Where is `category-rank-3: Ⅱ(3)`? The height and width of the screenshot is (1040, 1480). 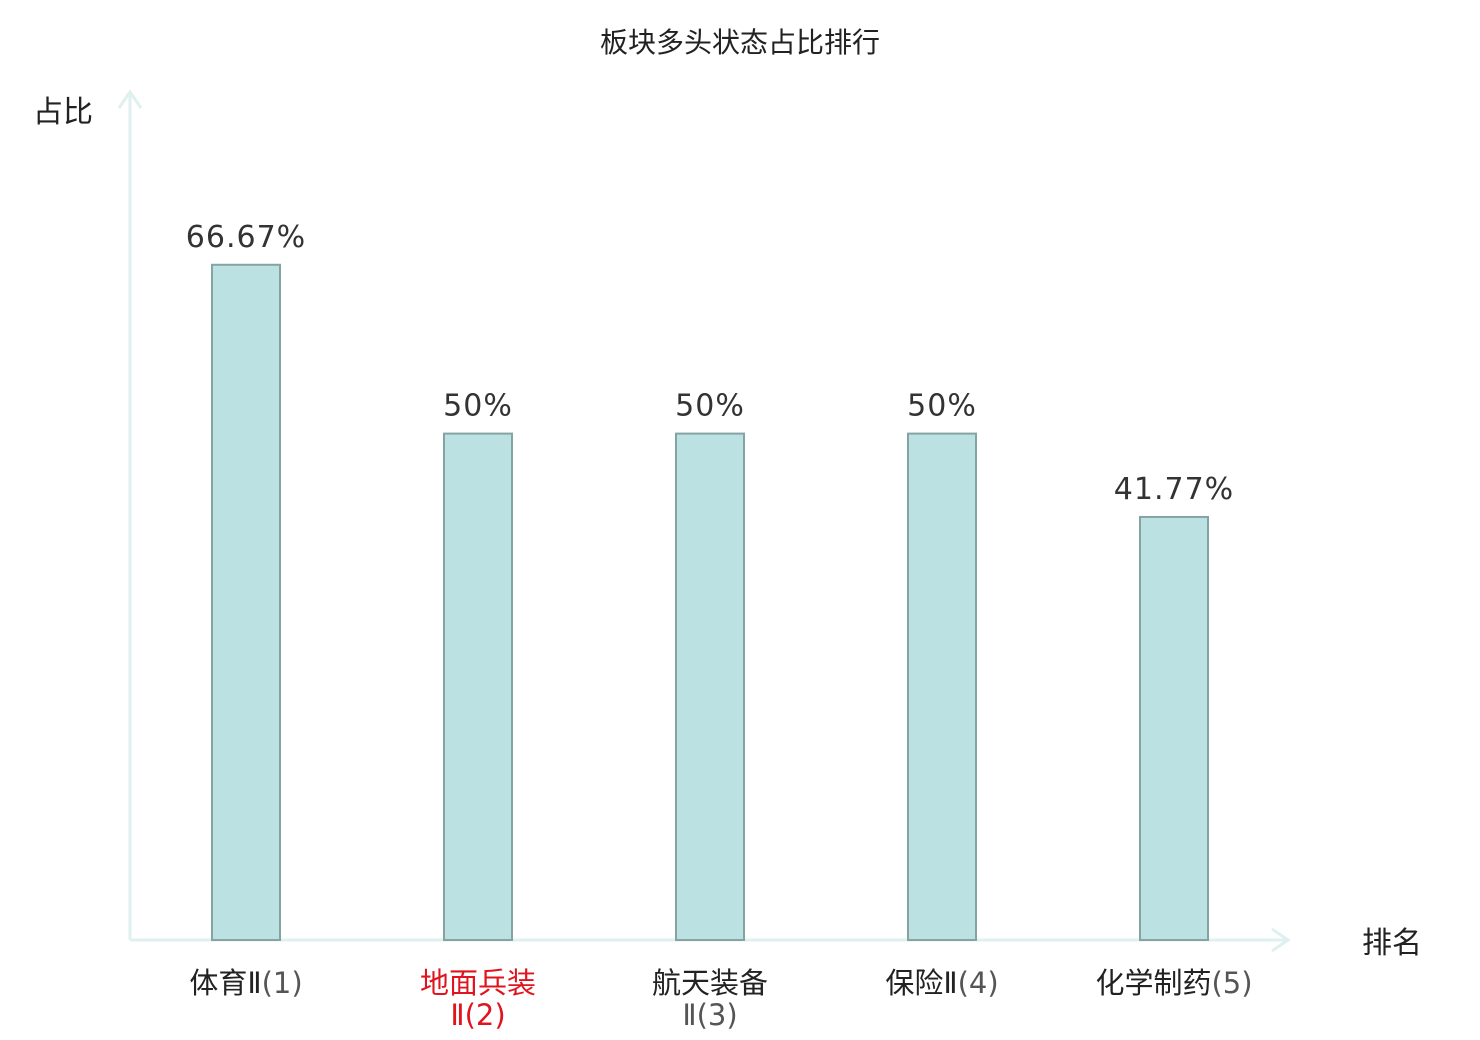 category-rank-3: Ⅱ(3) is located at coordinates (709, 1015).